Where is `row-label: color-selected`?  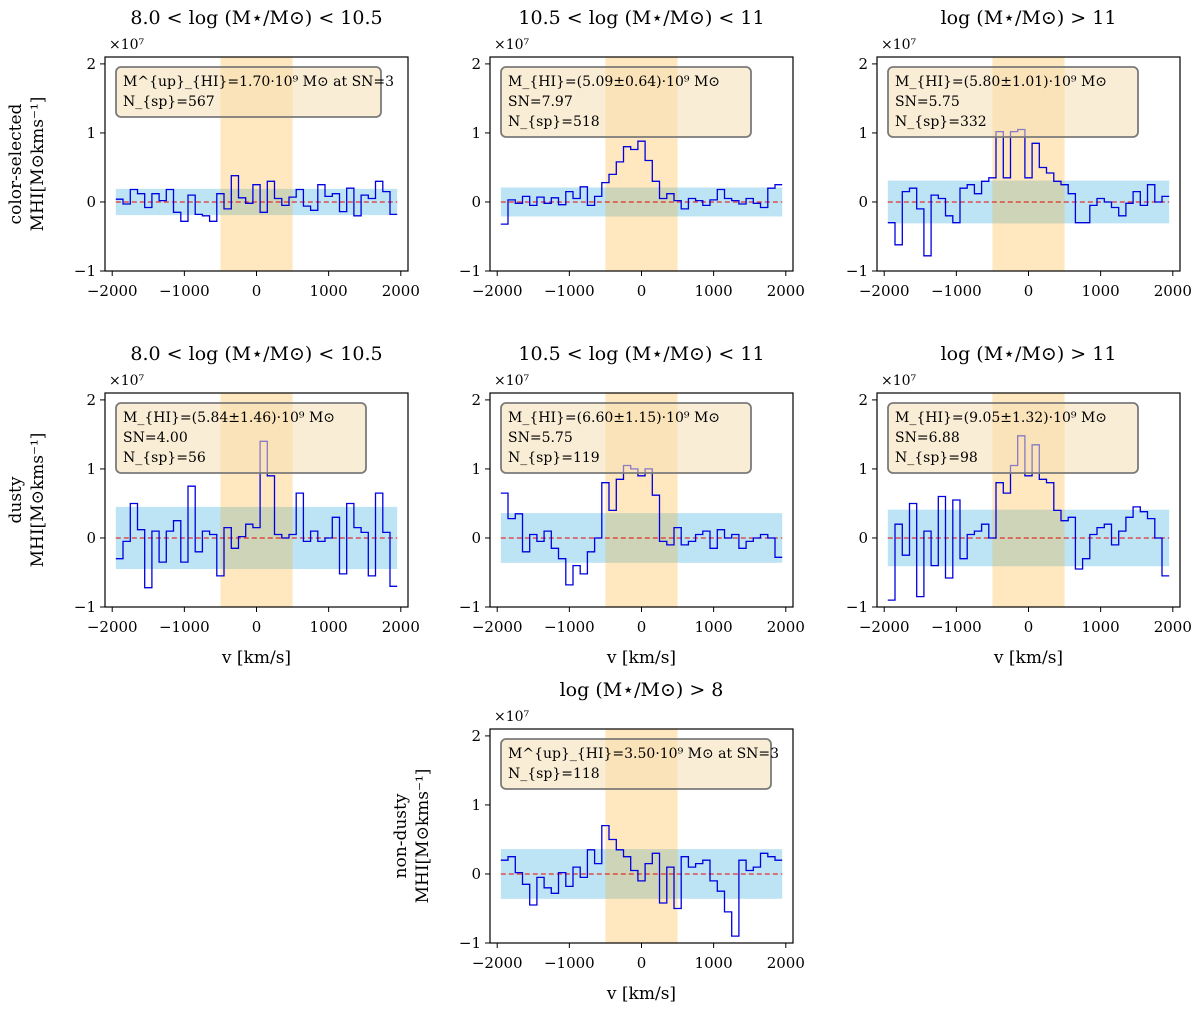
row-label: color-selected is located at coordinates (16, 163).